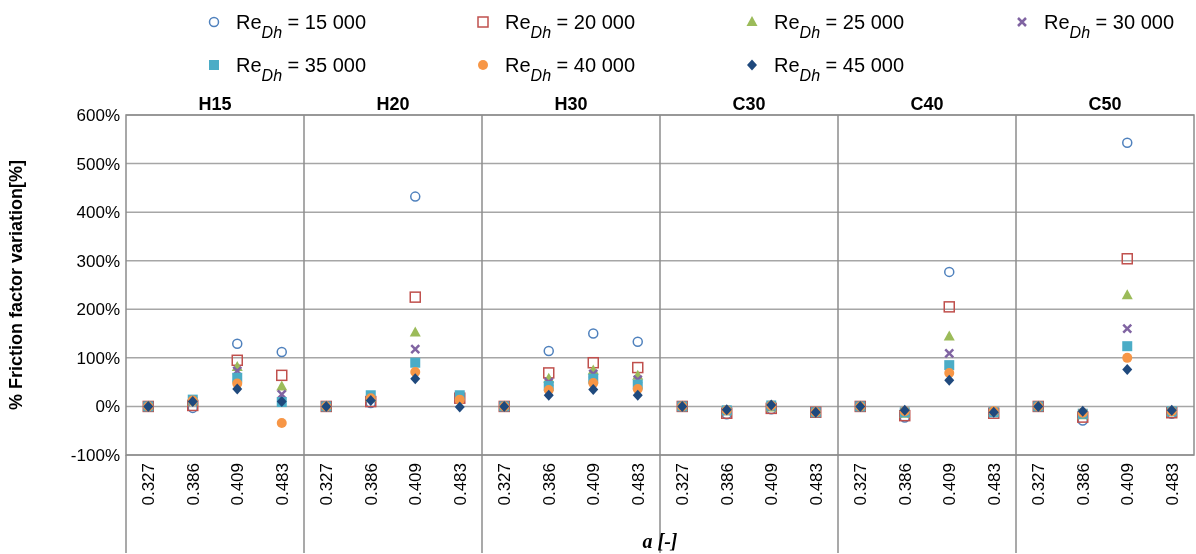  What do you see at coordinates (301, 26) in the screenshot?
I see `legend-label: Re$_{Dh}$ = 15 000` at bounding box center [301, 26].